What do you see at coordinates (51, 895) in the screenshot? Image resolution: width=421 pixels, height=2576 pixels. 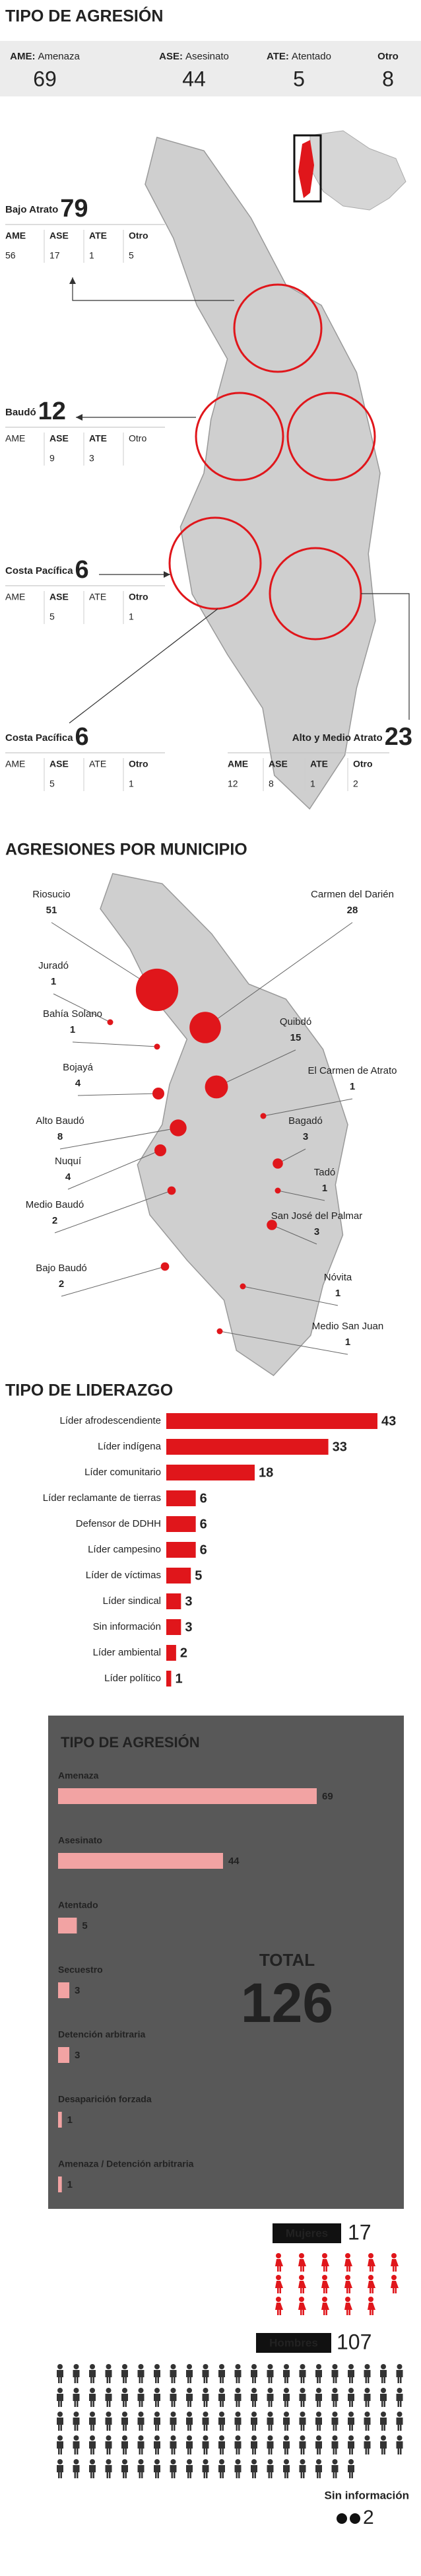 I see `municipality-name: Riosucio` at bounding box center [51, 895].